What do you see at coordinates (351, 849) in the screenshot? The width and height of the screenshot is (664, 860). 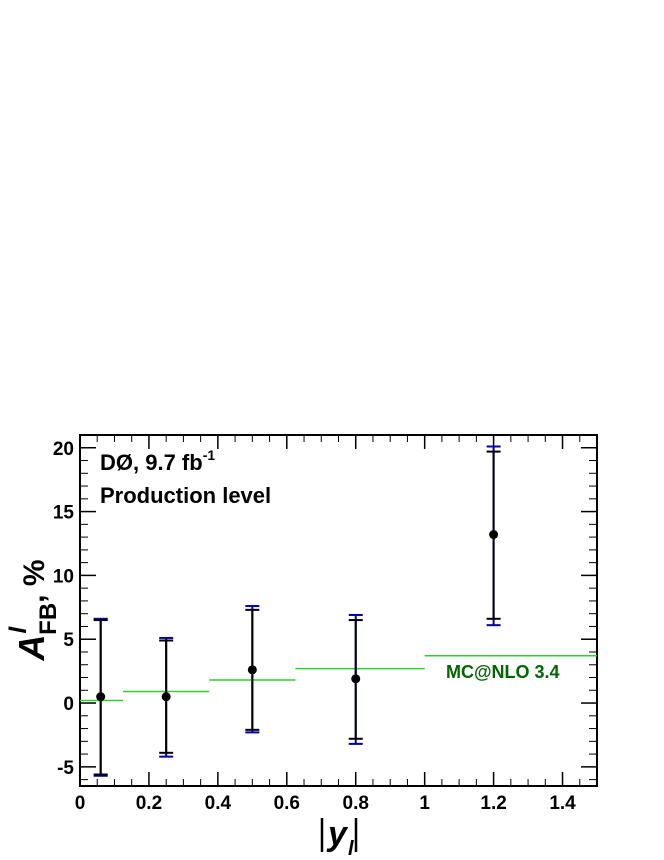 I see `x-axis-title-sub: l` at bounding box center [351, 849].